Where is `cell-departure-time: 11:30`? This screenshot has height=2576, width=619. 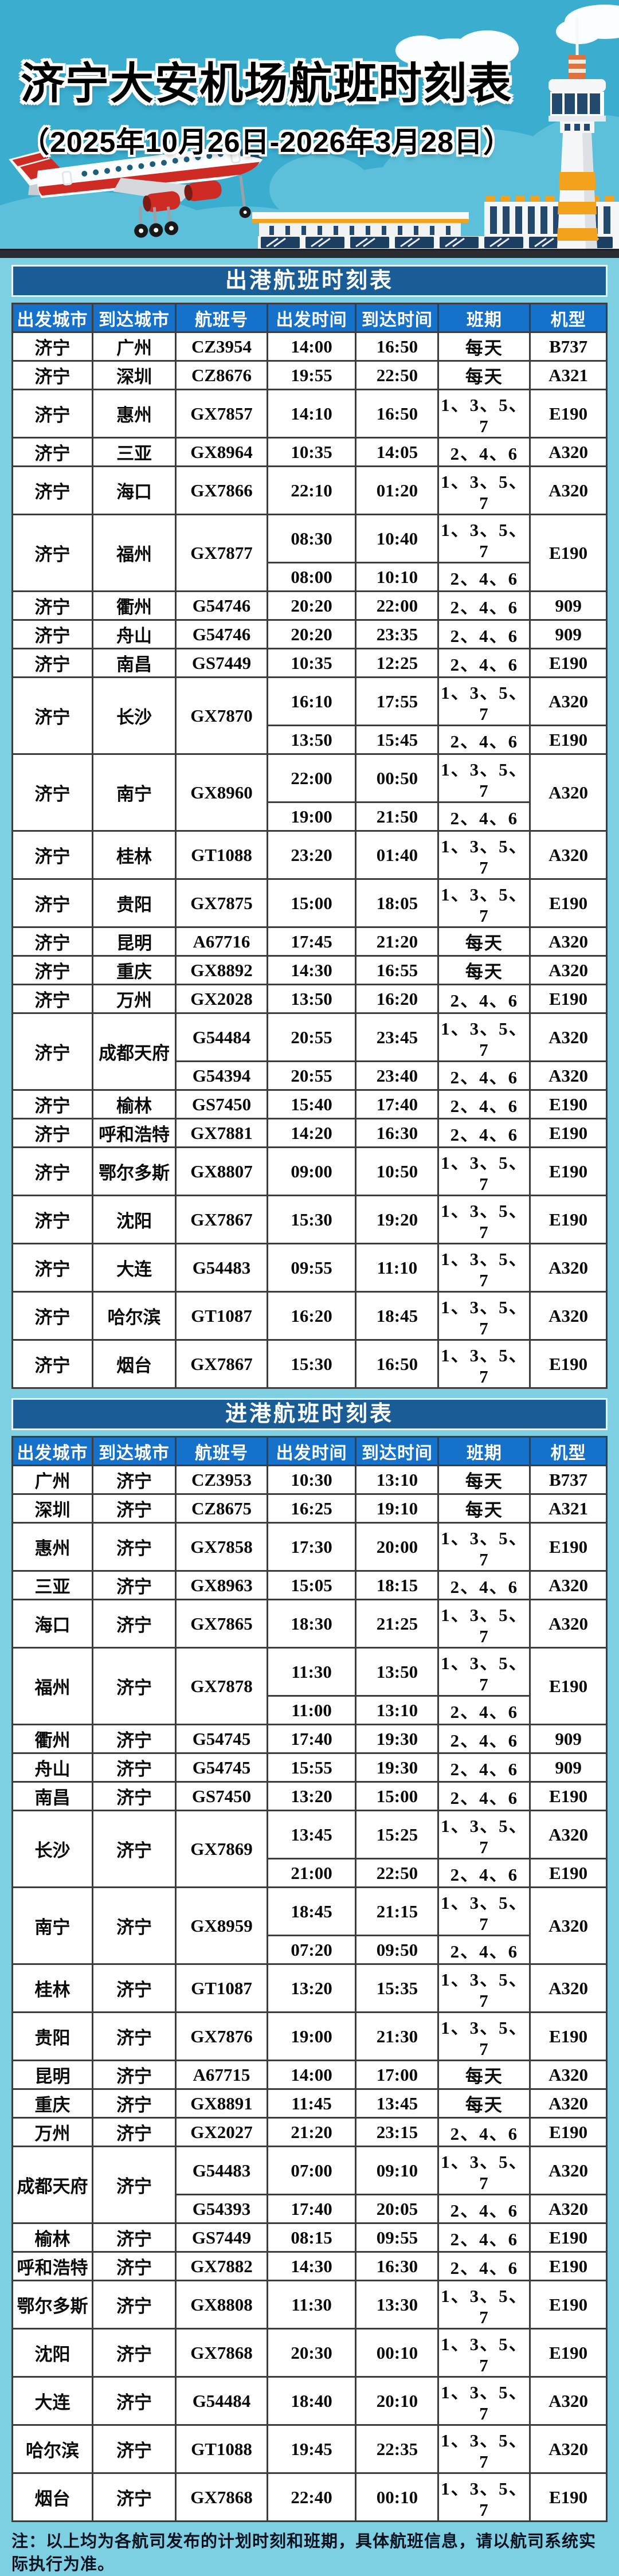 cell-departure-time: 11:30 is located at coordinates (311, 2305).